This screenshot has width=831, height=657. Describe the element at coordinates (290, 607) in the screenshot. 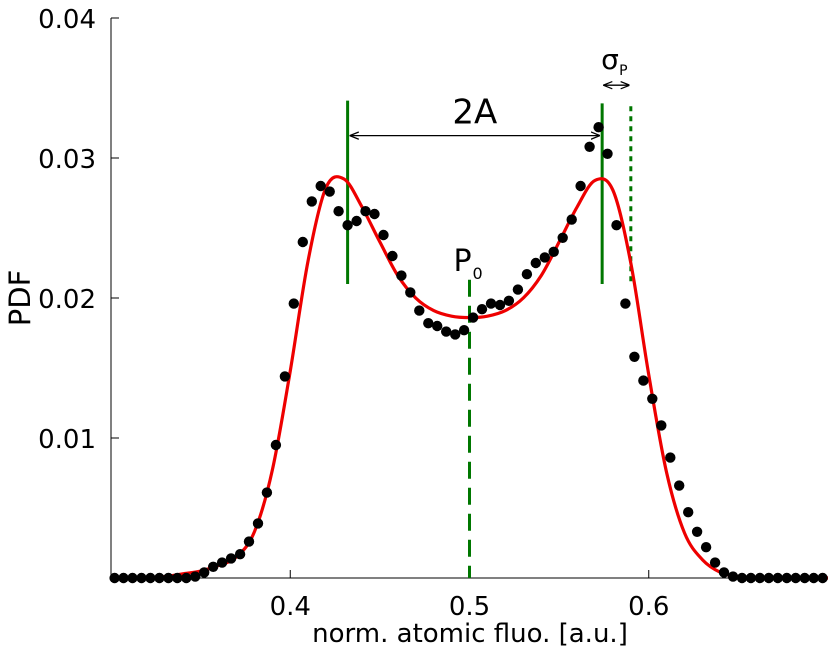

I see `x-tick-label: 0.4` at that location.